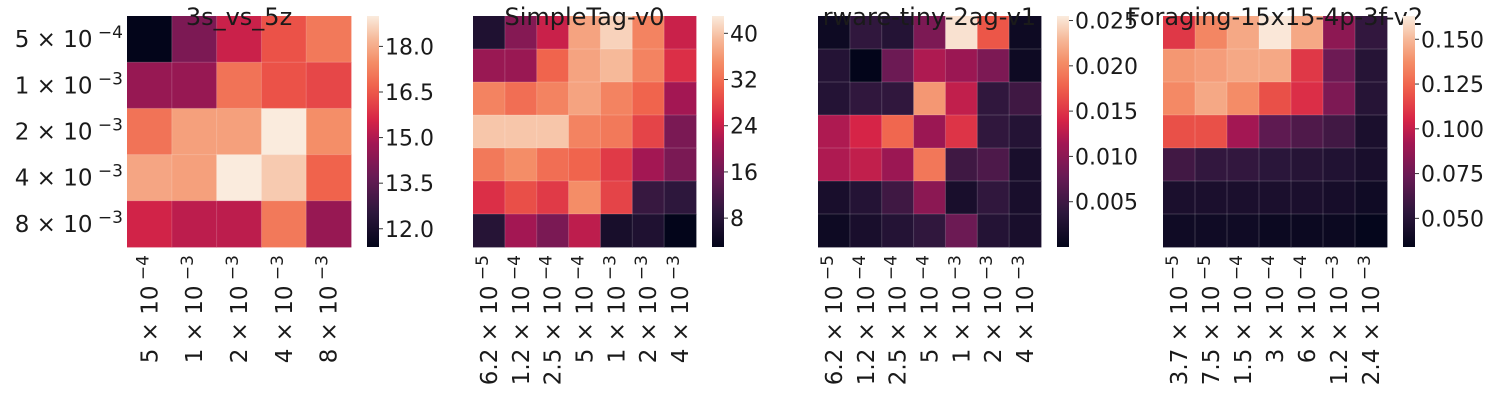 The image size is (1493, 414). What do you see at coordinates (1452, 130) in the screenshot?
I see `colorbar-tick-label: 0.100` at bounding box center [1452, 130].